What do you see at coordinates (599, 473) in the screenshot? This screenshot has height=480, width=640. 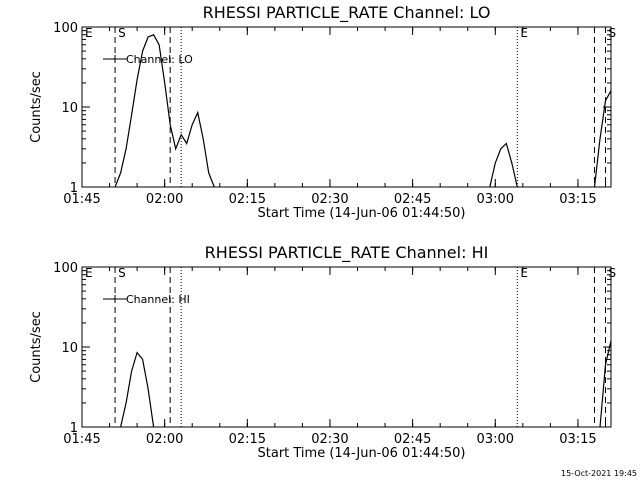 I see `timestamp-stamp: 15-Oct-2021 19:45` at bounding box center [599, 473].